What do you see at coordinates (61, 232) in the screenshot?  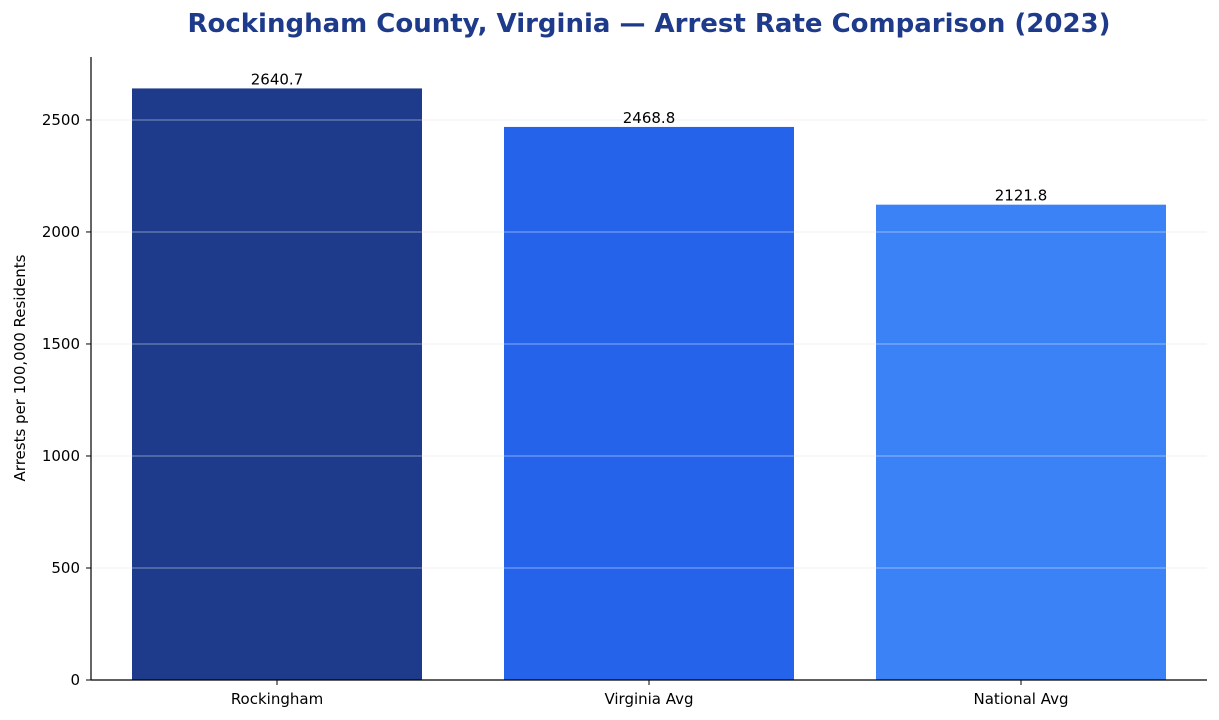 I see `y-tick-label: 2000` at bounding box center [61, 232].